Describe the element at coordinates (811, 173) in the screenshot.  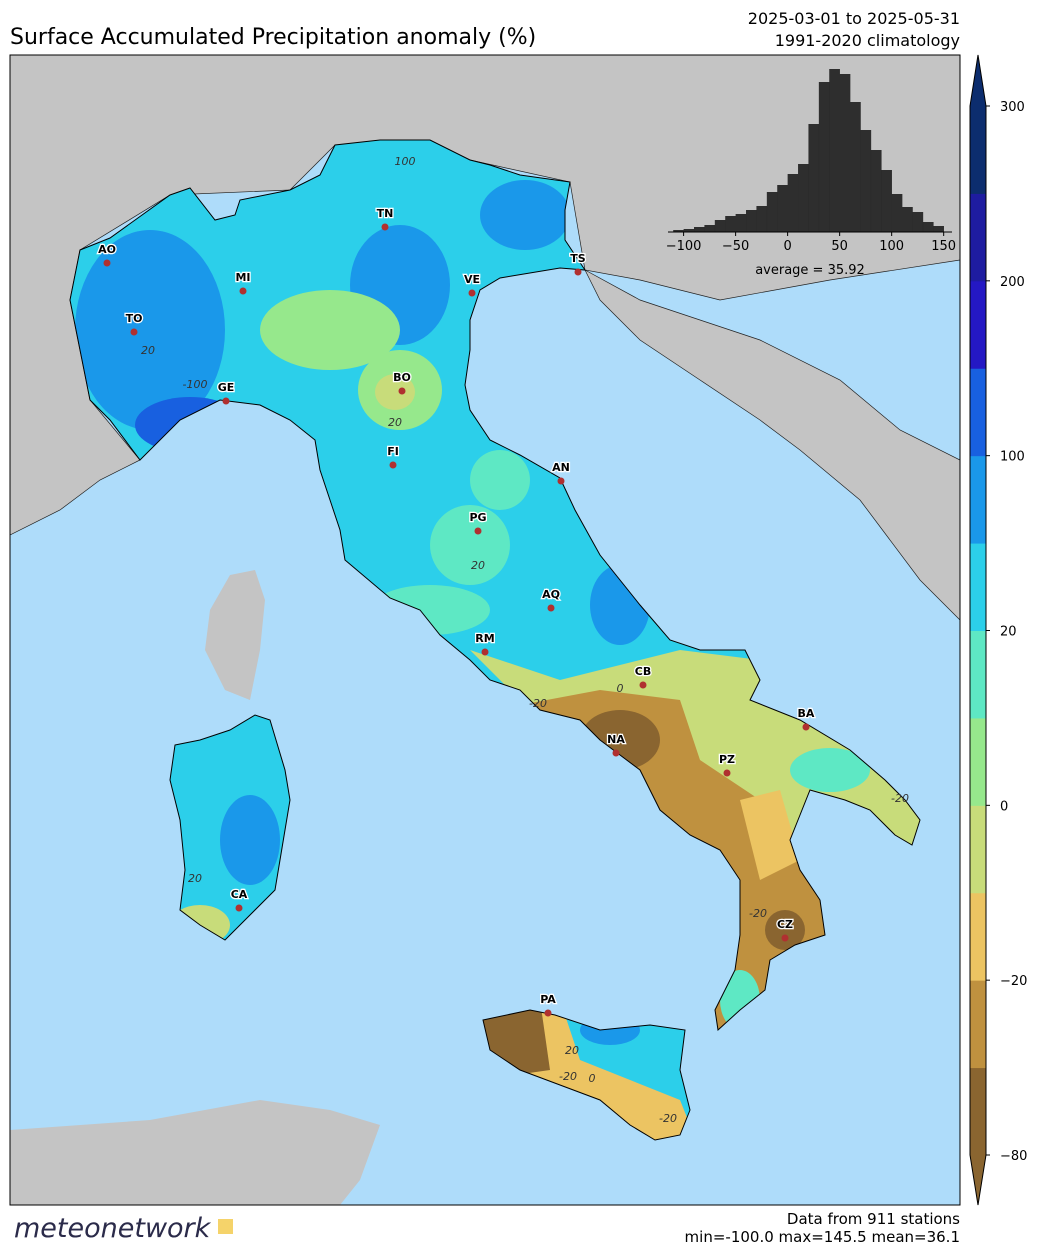
I see `histogram: −100 −50 0 50 100 150 average = 35.92` at that location.